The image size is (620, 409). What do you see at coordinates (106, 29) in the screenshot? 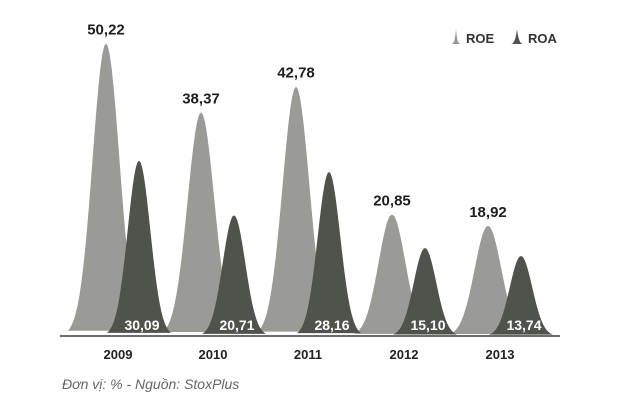
I see `roe-value-label-2009: 50,22` at bounding box center [106, 29].